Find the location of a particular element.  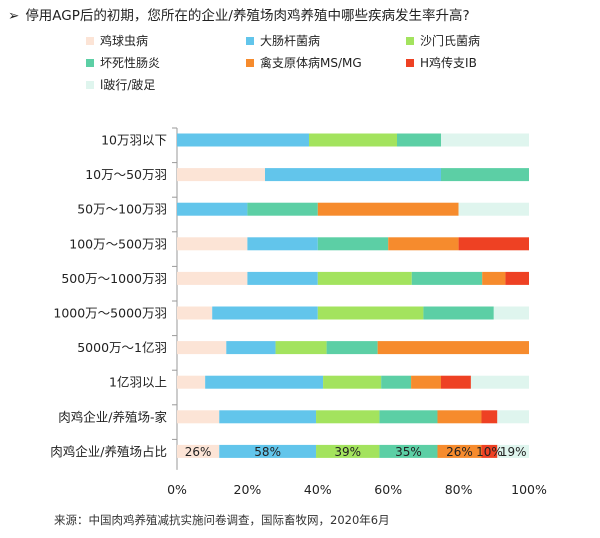

x-tick-label: 0% is located at coordinates (177, 489).